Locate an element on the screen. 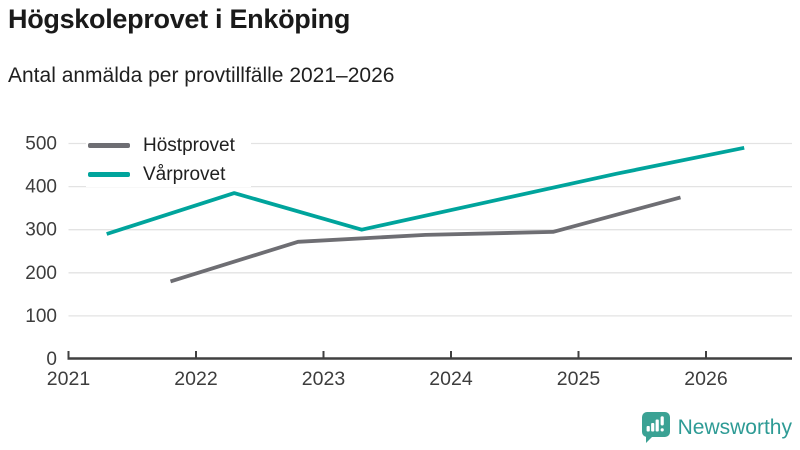 The image size is (800, 450). newsworthy-branding: Newsworthy is located at coordinates (716, 428).